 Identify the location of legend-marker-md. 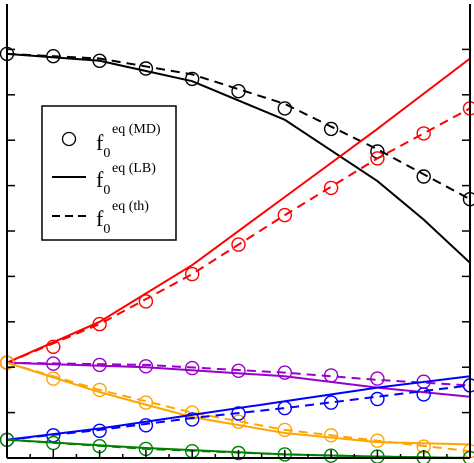
(69, 139).